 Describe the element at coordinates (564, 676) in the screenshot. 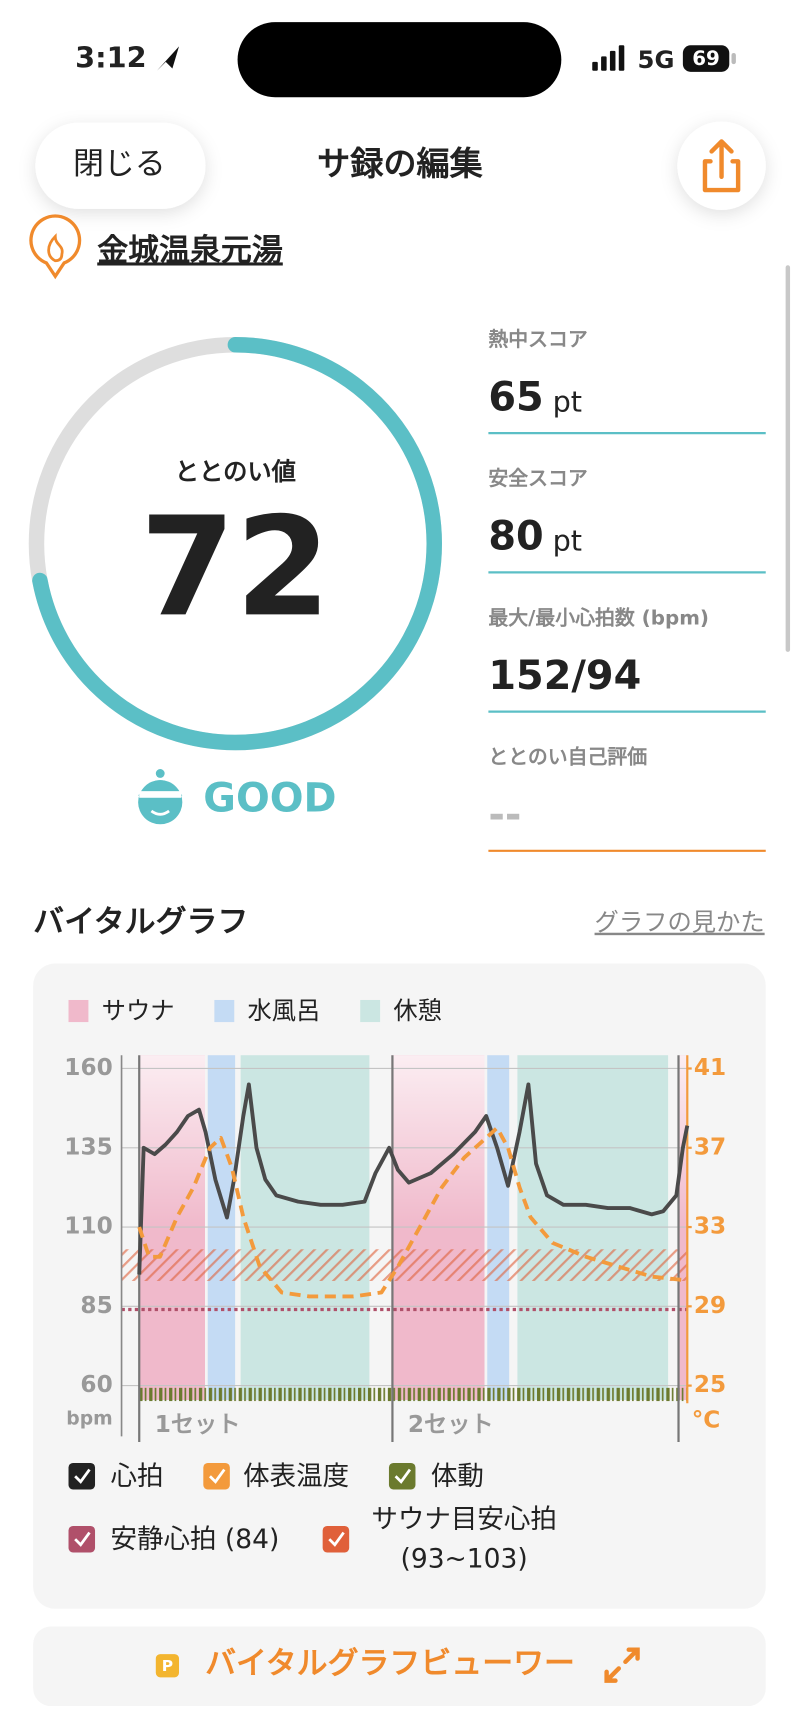

I see `stat-value: 152/94` at that location.